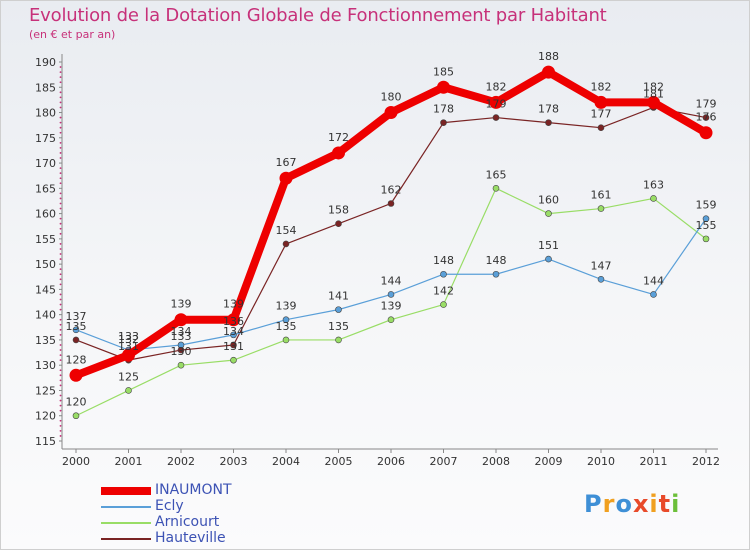 This screenshot has height=550, width=750. What do you see at coordinates (45, 390) in the screenshot?
I see `y-tick-label: 125` at bounding box center [45, 390].